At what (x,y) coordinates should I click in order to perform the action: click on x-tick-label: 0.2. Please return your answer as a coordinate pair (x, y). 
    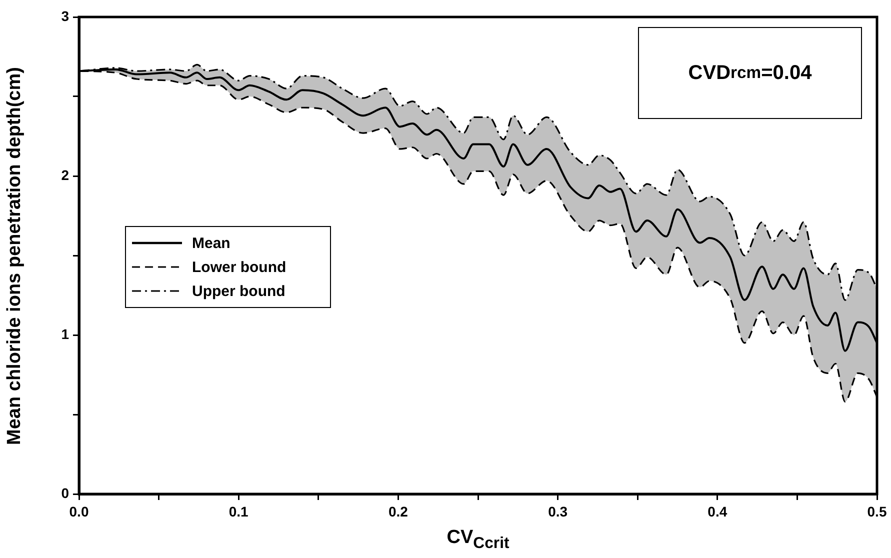
    Looking at the image, I should click on (398, 511).